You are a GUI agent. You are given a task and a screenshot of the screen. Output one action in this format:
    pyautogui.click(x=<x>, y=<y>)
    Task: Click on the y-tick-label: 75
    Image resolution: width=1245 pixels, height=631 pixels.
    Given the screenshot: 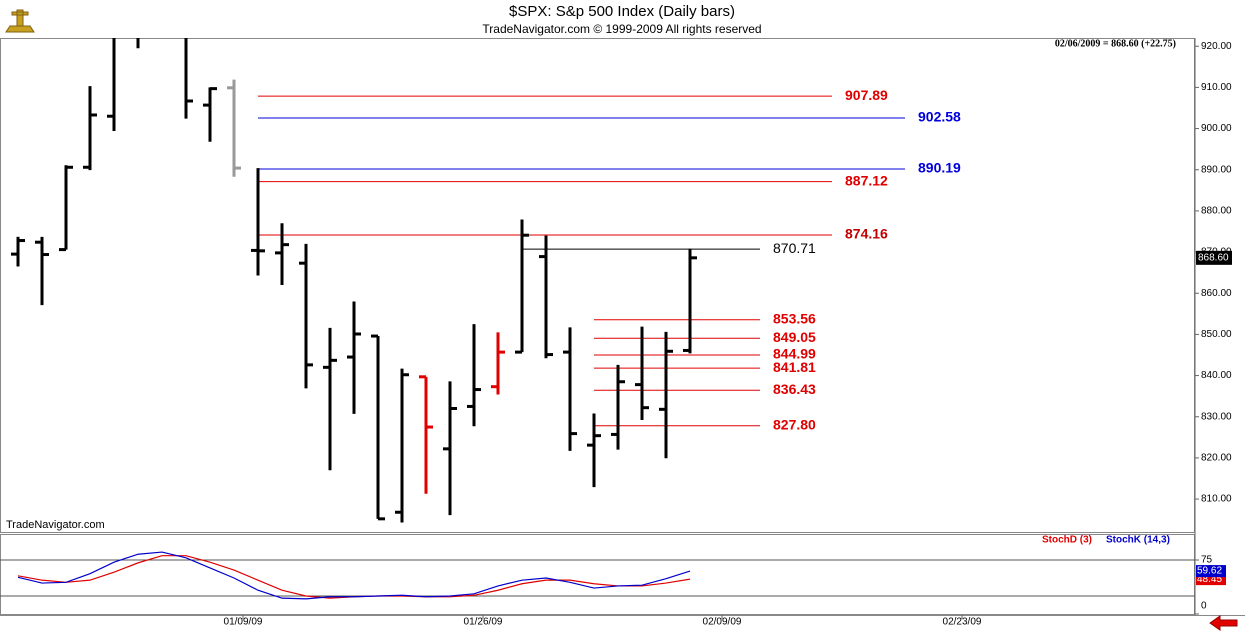 What is the action you would take?
    pyautogui.click(x=1207, y=560)
    